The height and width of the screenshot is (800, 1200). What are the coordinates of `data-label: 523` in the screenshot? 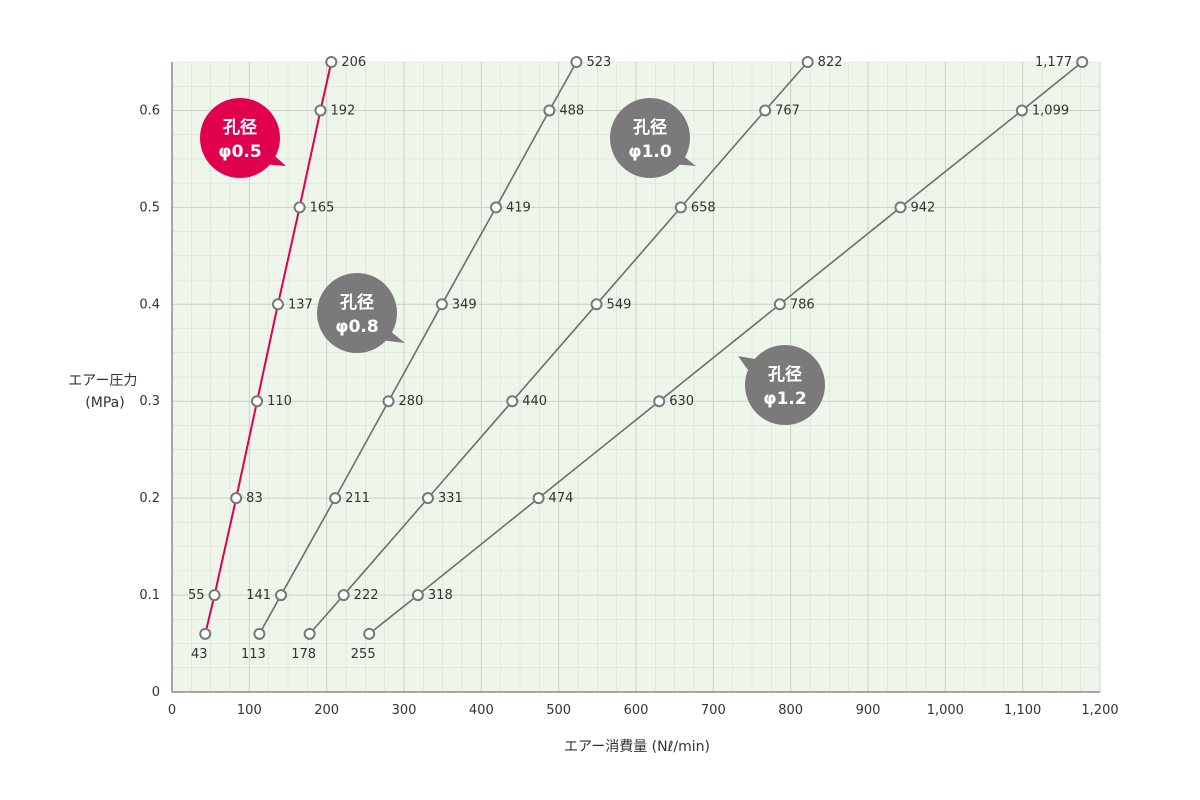 It's located at (598, 62).